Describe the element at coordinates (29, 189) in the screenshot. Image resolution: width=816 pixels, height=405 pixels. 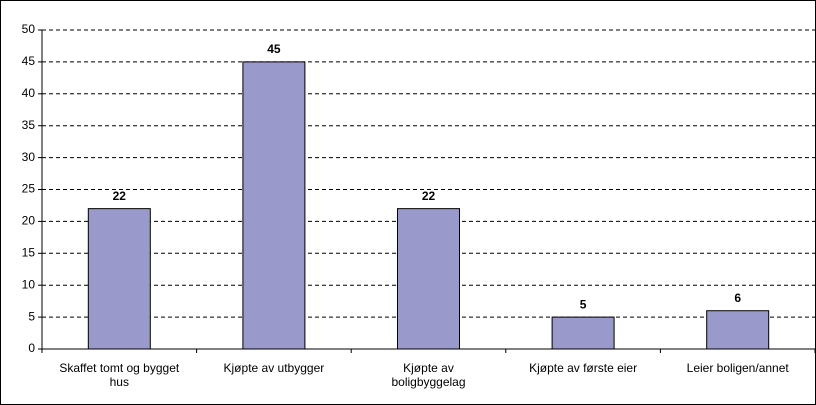
I see `y-tick-label: 25` at that location.